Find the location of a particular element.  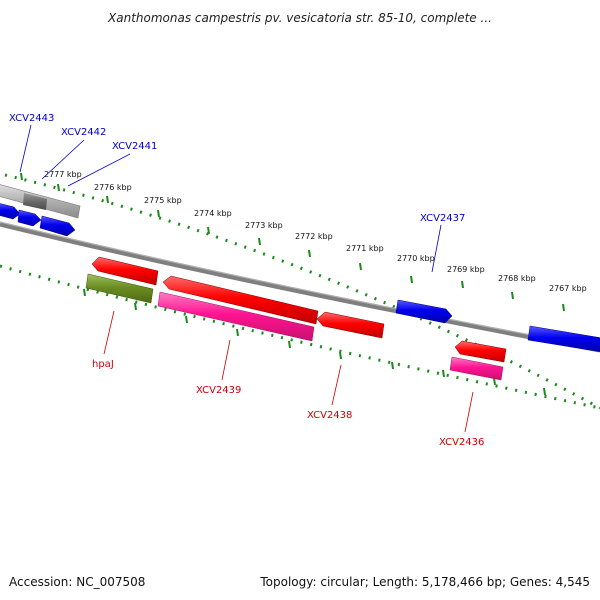

accession-text: Accession: NC_007508 is located at coordinates (77, 582).